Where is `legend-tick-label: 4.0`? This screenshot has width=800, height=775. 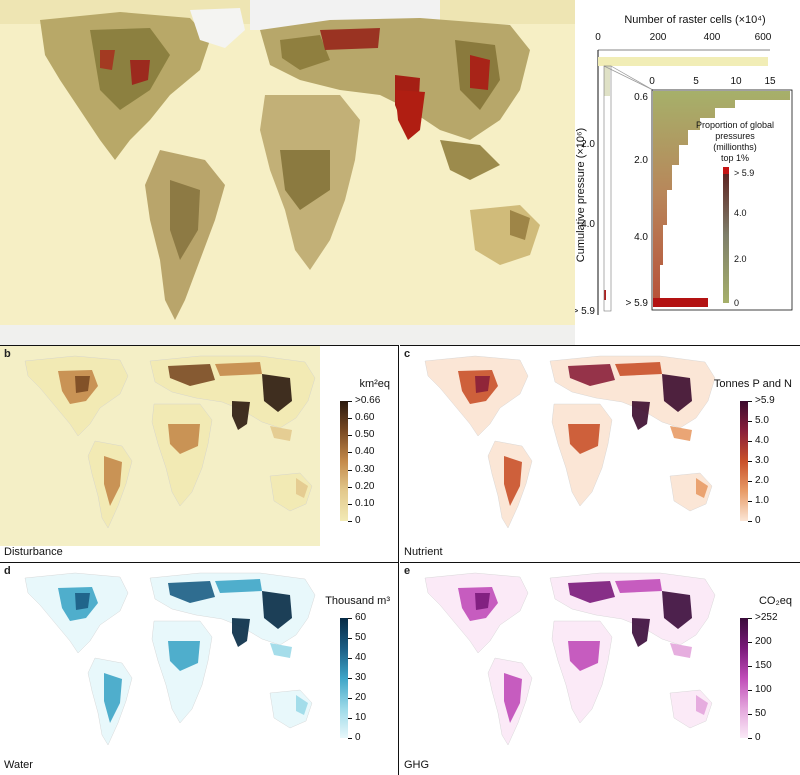
legend-tick-label: 4.0 is located at coordinates (762, 440).